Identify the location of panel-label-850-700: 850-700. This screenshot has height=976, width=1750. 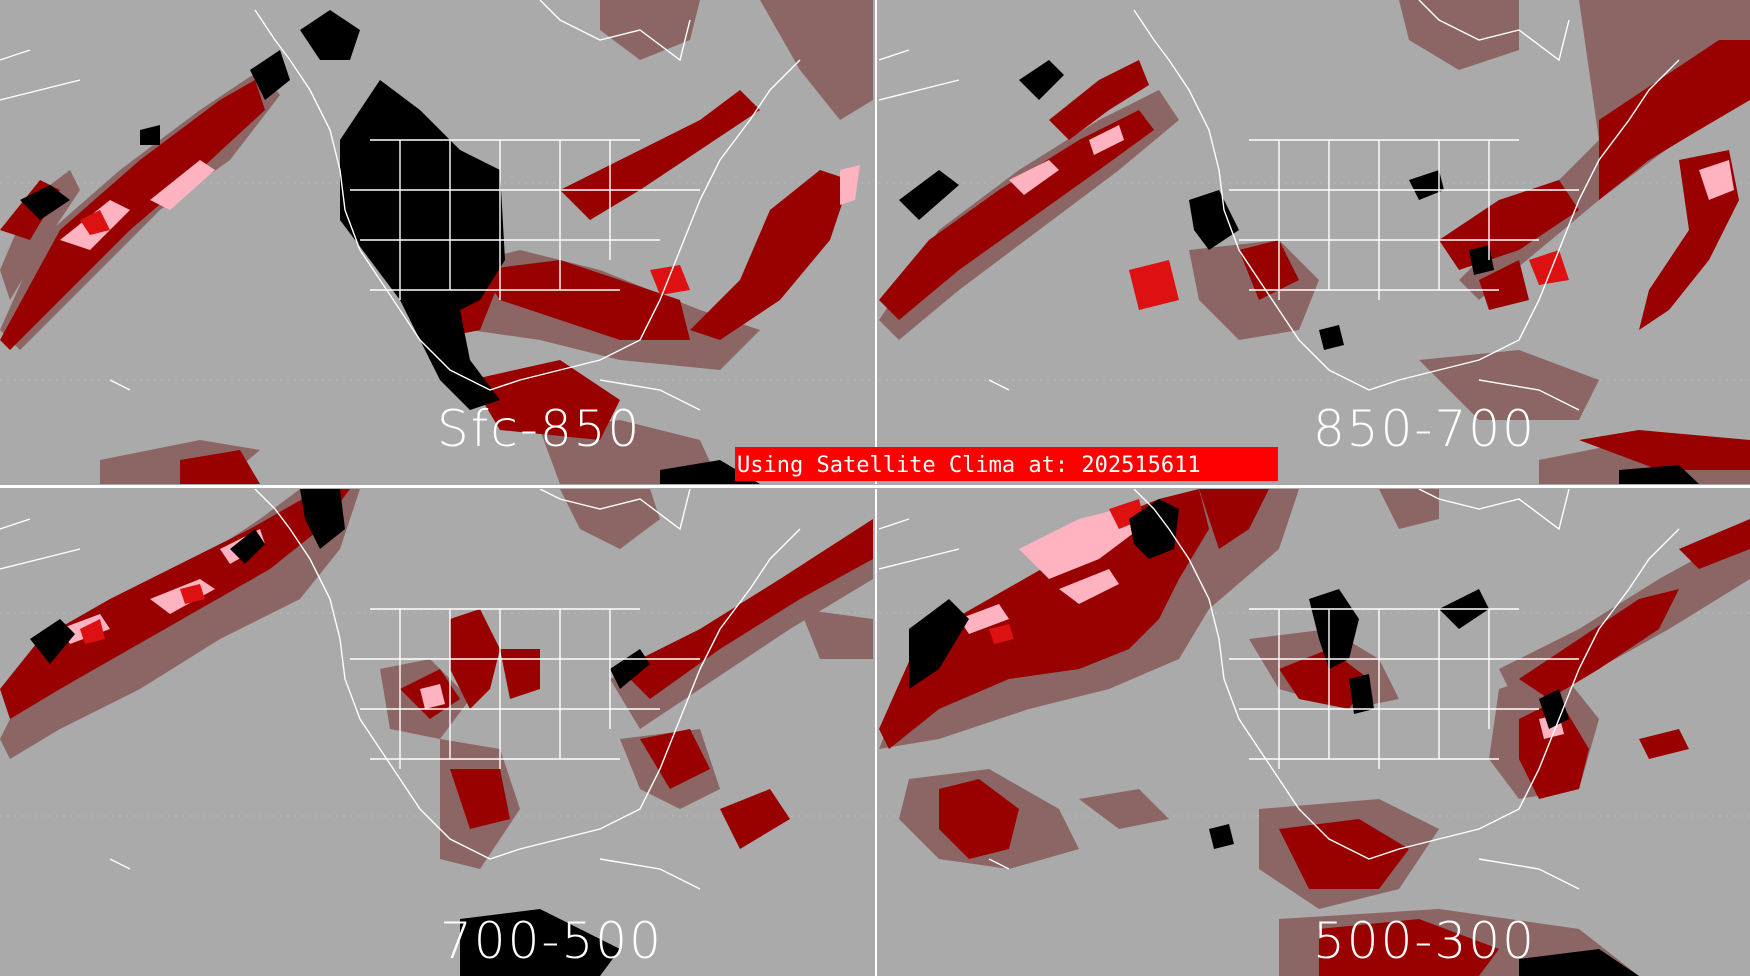
(1424, 429).